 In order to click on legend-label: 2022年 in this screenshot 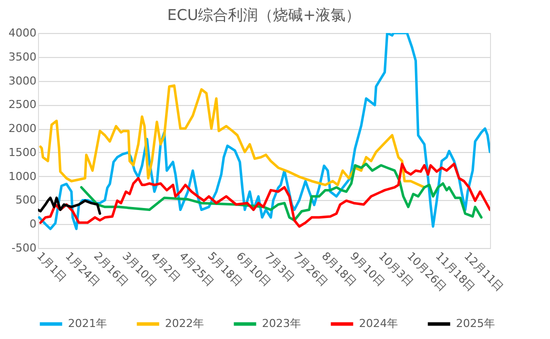, I will do `click(184, 323)`.